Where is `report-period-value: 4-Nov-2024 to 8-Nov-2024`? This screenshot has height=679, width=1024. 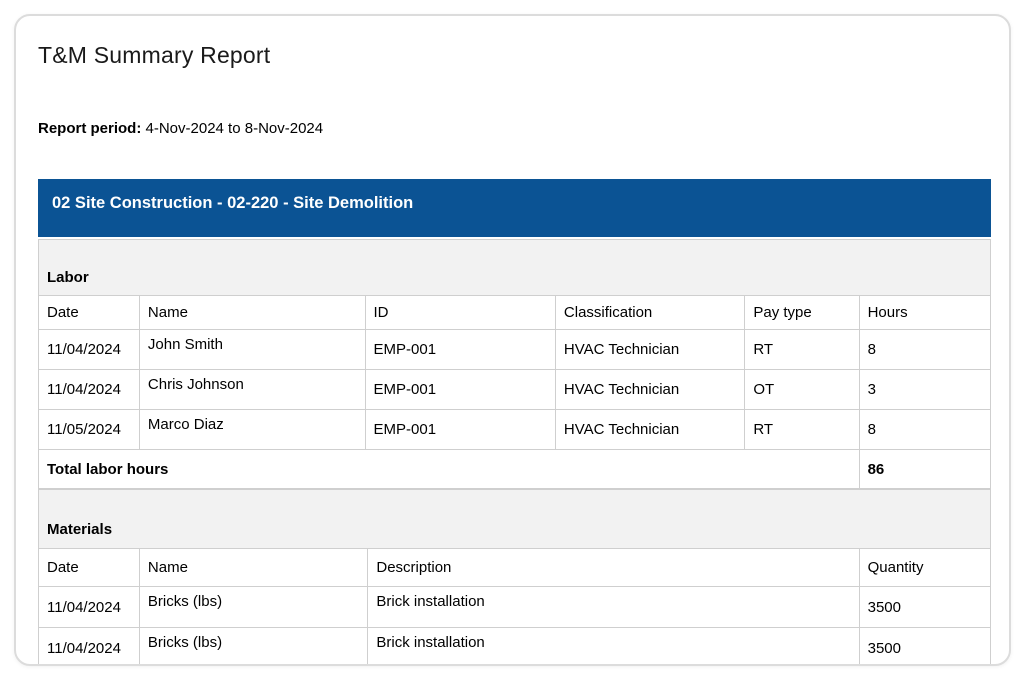 report-period-value: 4-Nov-2024 to 8-Nov-2024 is located at coordinates (234, 128).